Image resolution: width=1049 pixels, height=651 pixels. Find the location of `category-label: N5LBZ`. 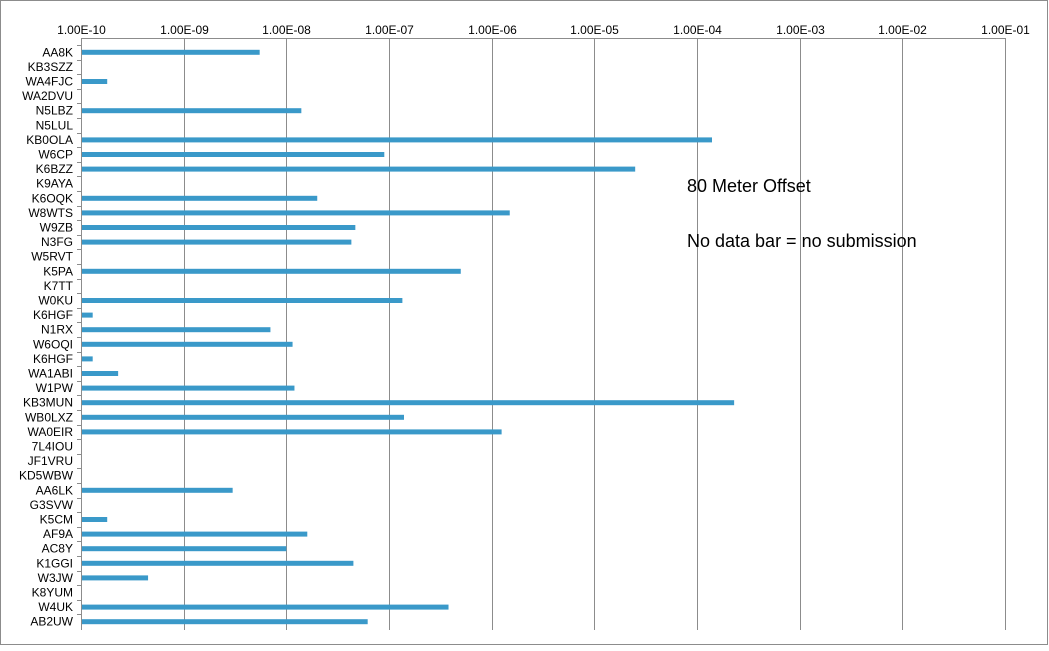

category-label: N5LBZ is located at coordinates (54, 111).